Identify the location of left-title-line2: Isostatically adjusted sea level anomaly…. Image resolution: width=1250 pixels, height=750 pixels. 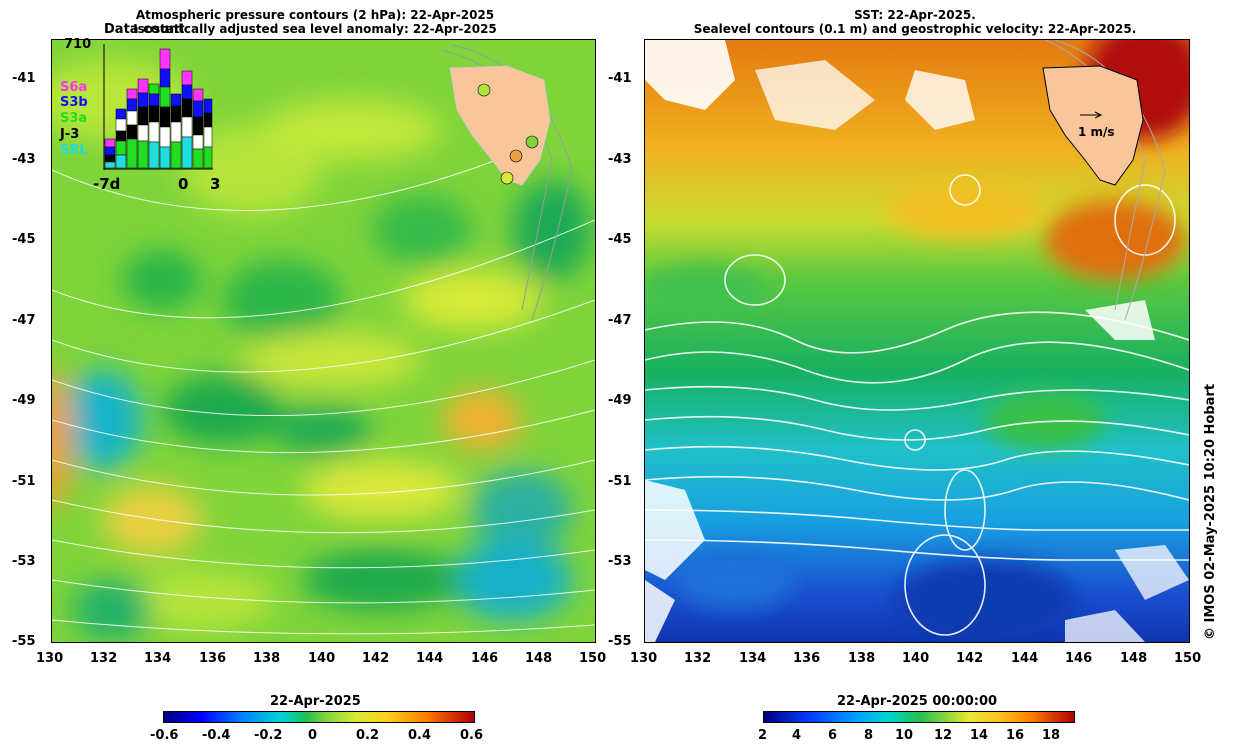
(315, 29).